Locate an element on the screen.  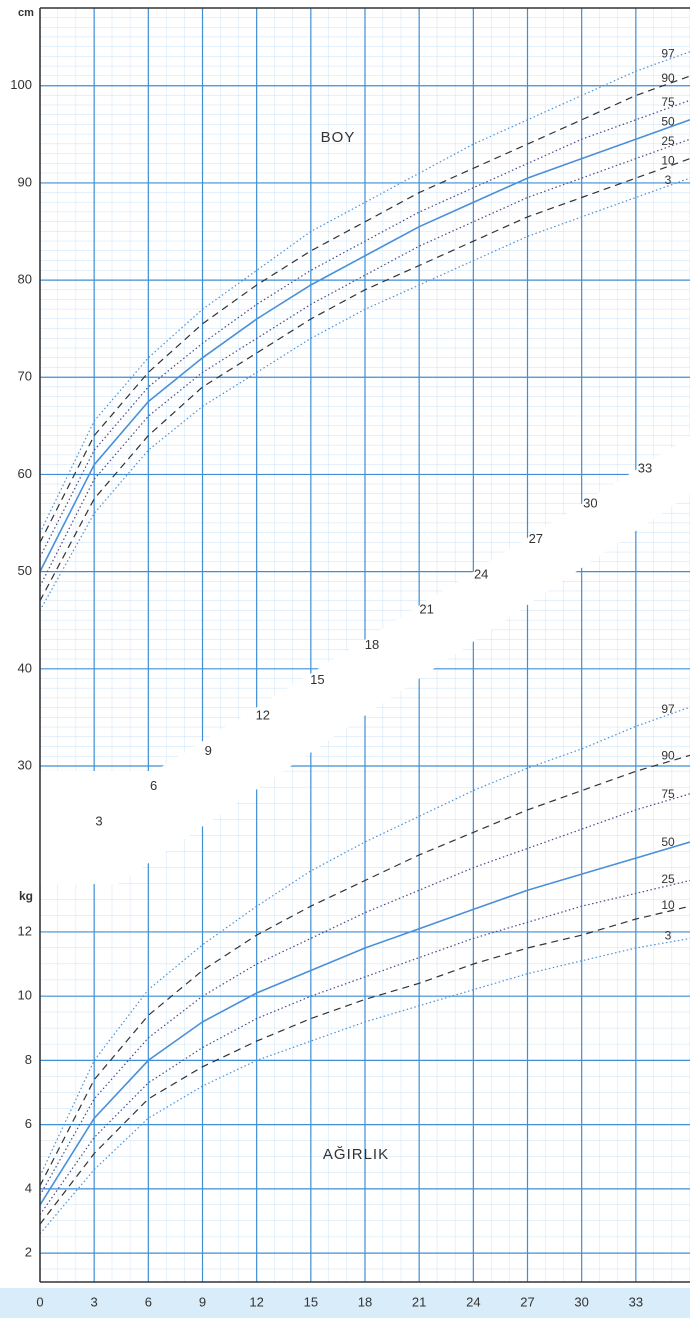
x-tick-label: 30 is located at coordinates (581, 1301).